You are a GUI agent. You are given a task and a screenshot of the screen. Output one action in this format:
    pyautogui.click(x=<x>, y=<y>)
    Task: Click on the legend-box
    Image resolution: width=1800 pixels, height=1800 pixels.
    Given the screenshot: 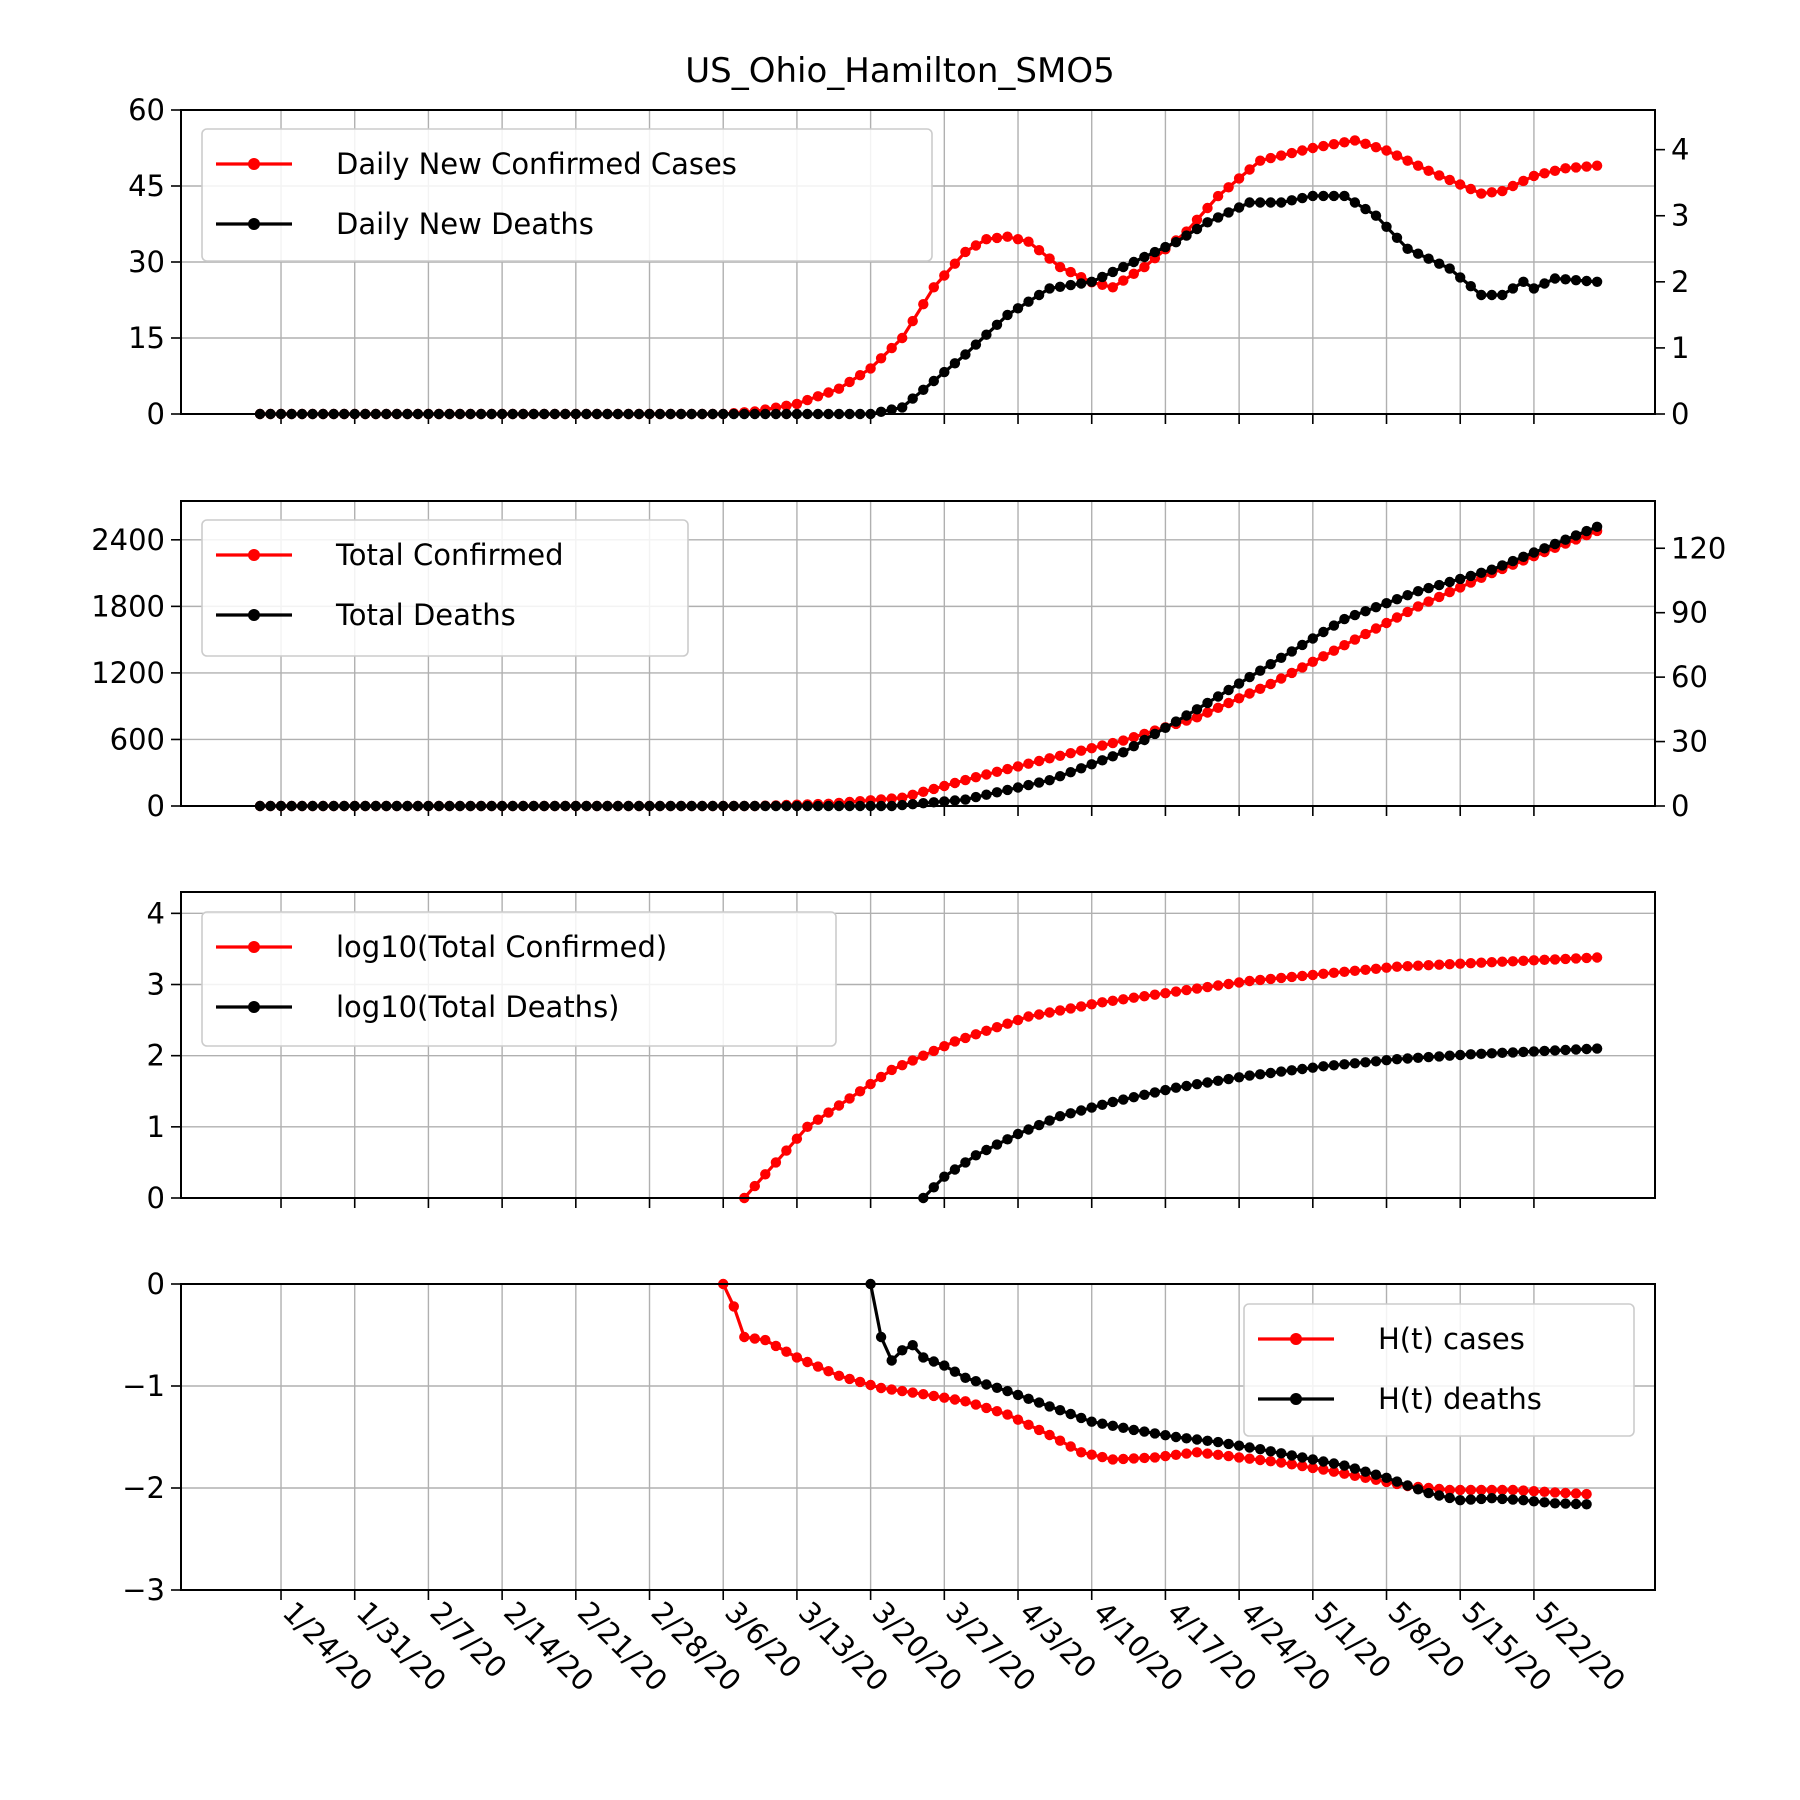 What is the action you would take?
    pyautogui.click(x=1439, y=1370)
    